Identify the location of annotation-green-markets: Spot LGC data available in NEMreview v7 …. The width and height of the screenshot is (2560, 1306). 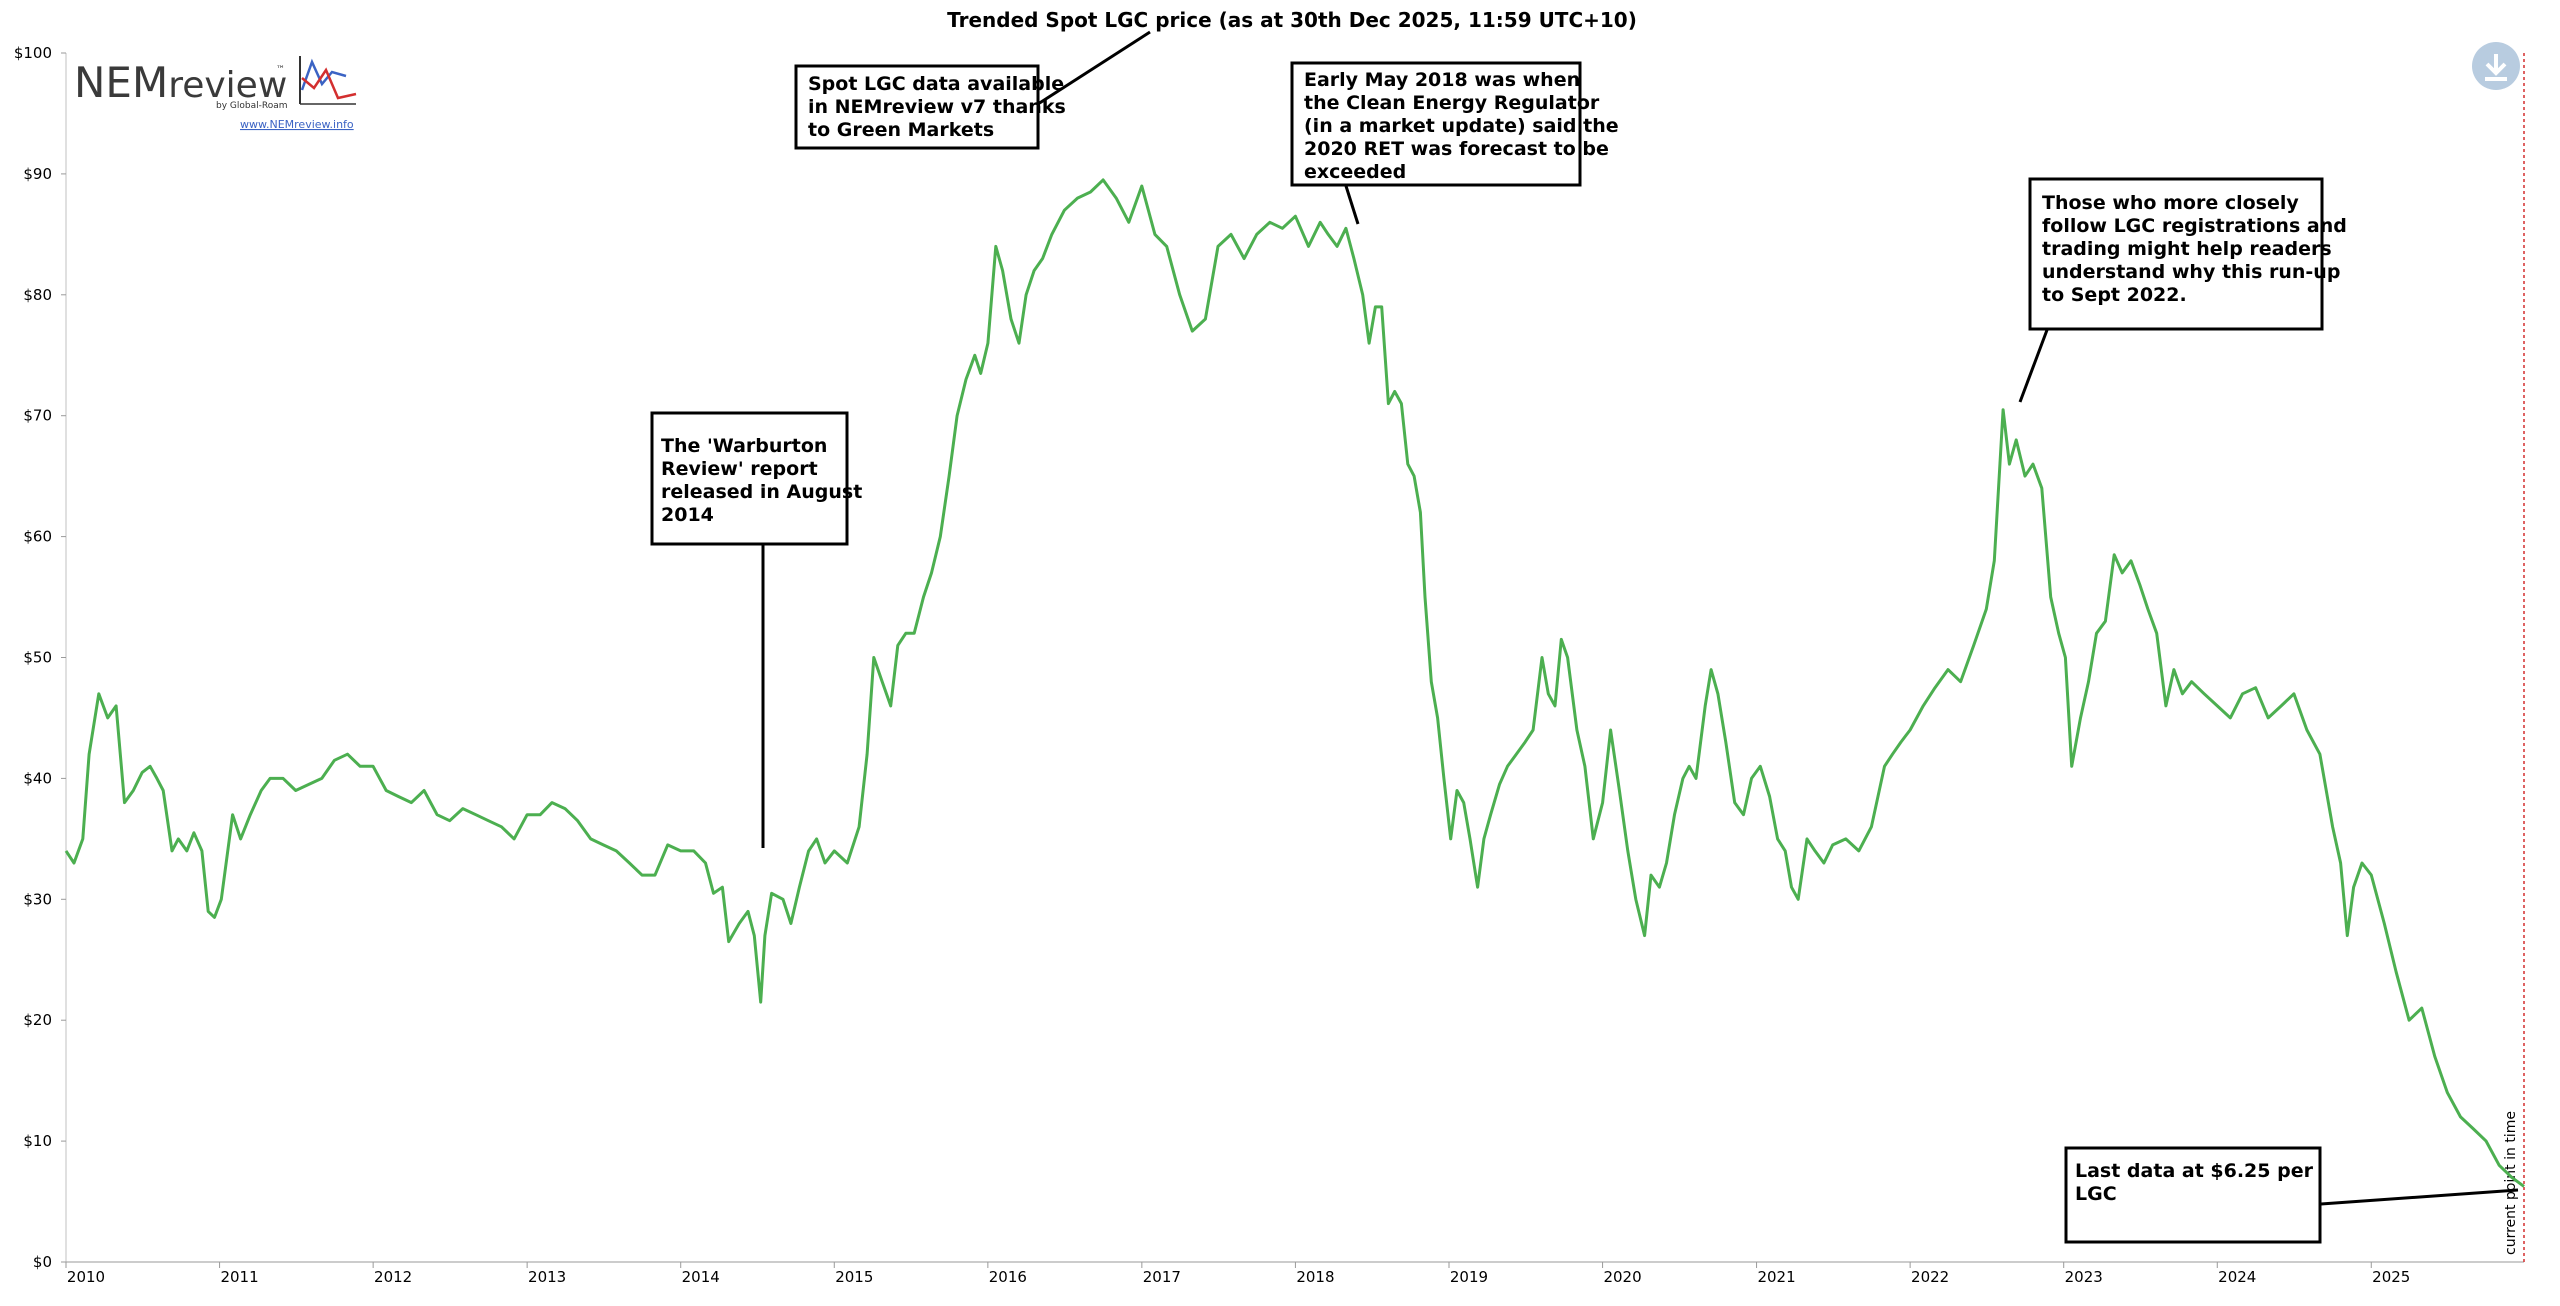
(972, 90).